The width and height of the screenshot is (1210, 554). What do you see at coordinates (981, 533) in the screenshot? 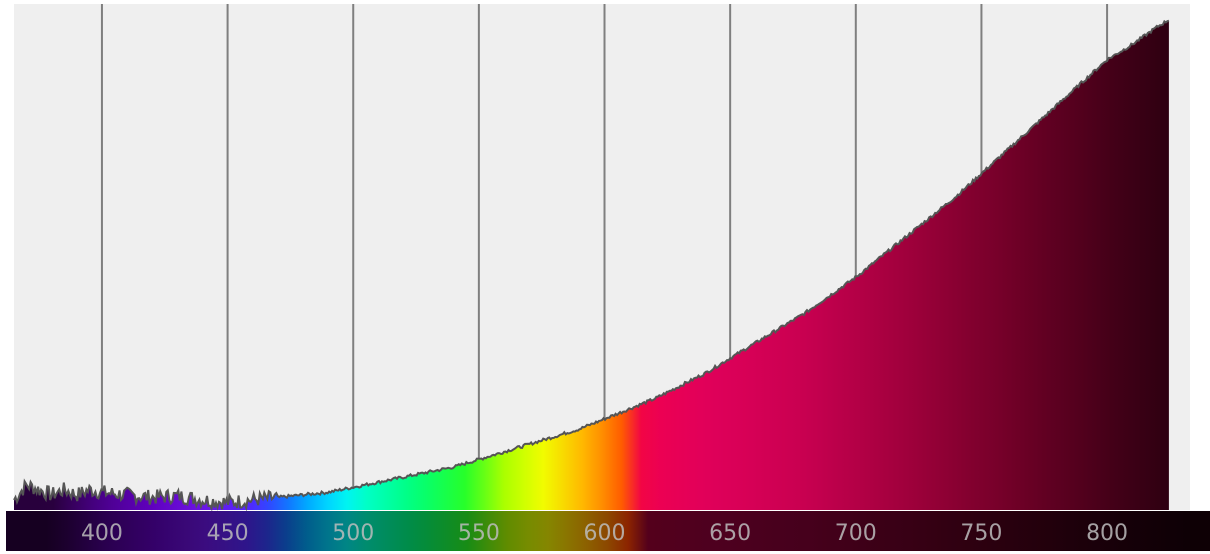
I see `x-tick-label: 750` at bounding box center [981, 533].